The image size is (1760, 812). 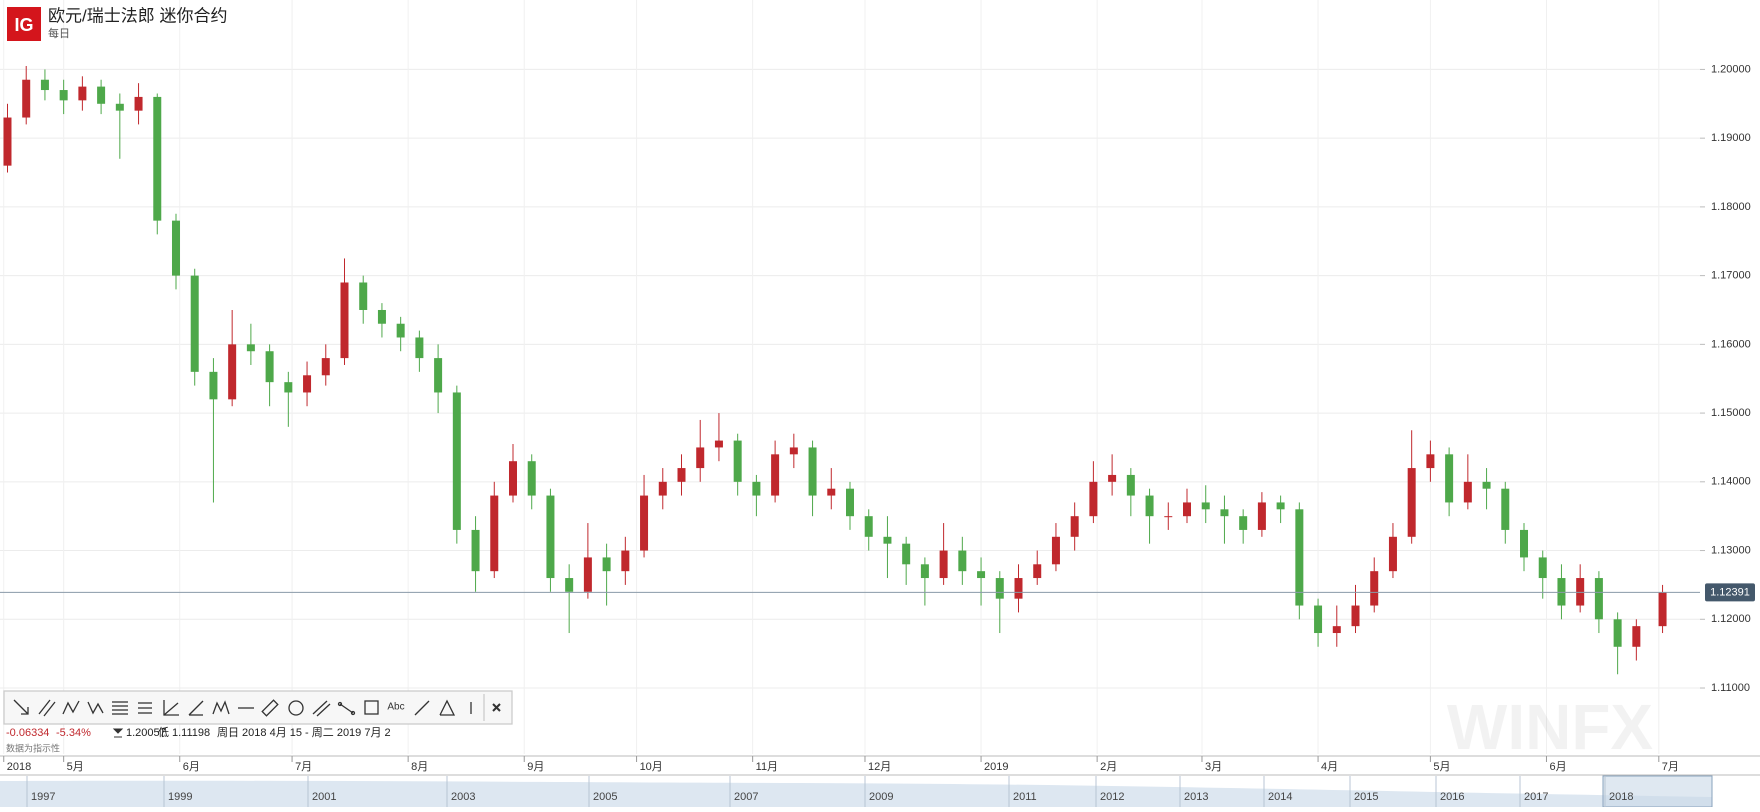 I want to click on navigator-year: 2013, so click(x=1196, y=797).